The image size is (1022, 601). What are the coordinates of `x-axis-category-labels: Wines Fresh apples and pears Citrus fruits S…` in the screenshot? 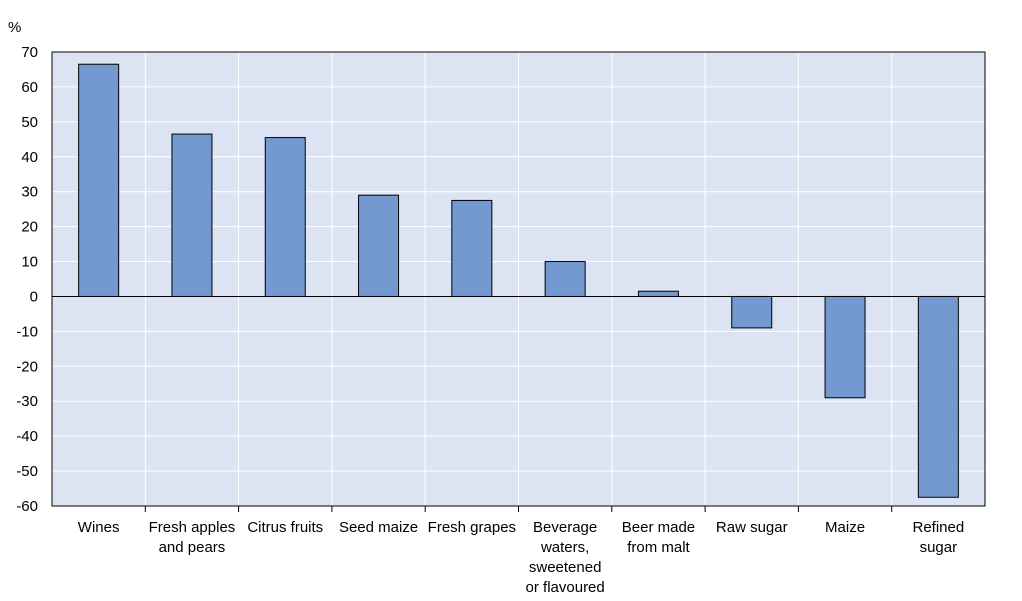 It's located at (521, 557).